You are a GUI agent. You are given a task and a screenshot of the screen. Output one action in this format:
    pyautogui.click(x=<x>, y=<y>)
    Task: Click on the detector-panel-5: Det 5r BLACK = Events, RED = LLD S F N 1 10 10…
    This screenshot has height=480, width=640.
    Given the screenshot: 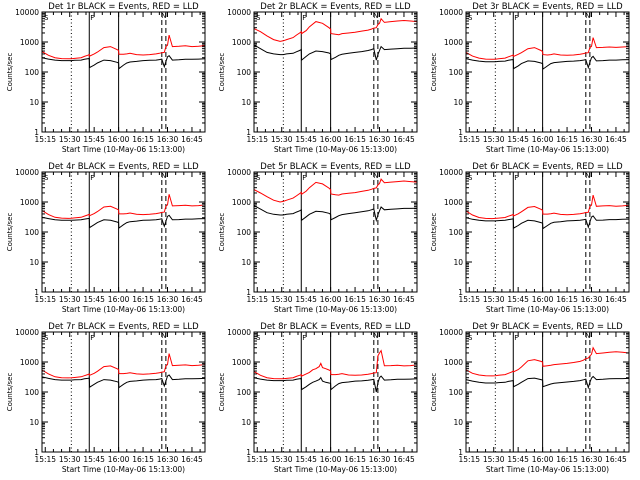 What is the action you would take?
    pyautogui.click(x=318, y=238)
    